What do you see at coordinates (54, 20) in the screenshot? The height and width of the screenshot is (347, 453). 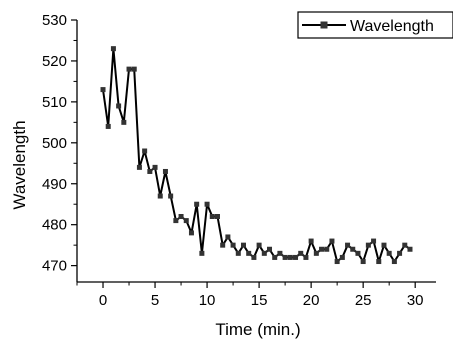 I see `y-tick-label: 530` at bounding box center [54, 20].